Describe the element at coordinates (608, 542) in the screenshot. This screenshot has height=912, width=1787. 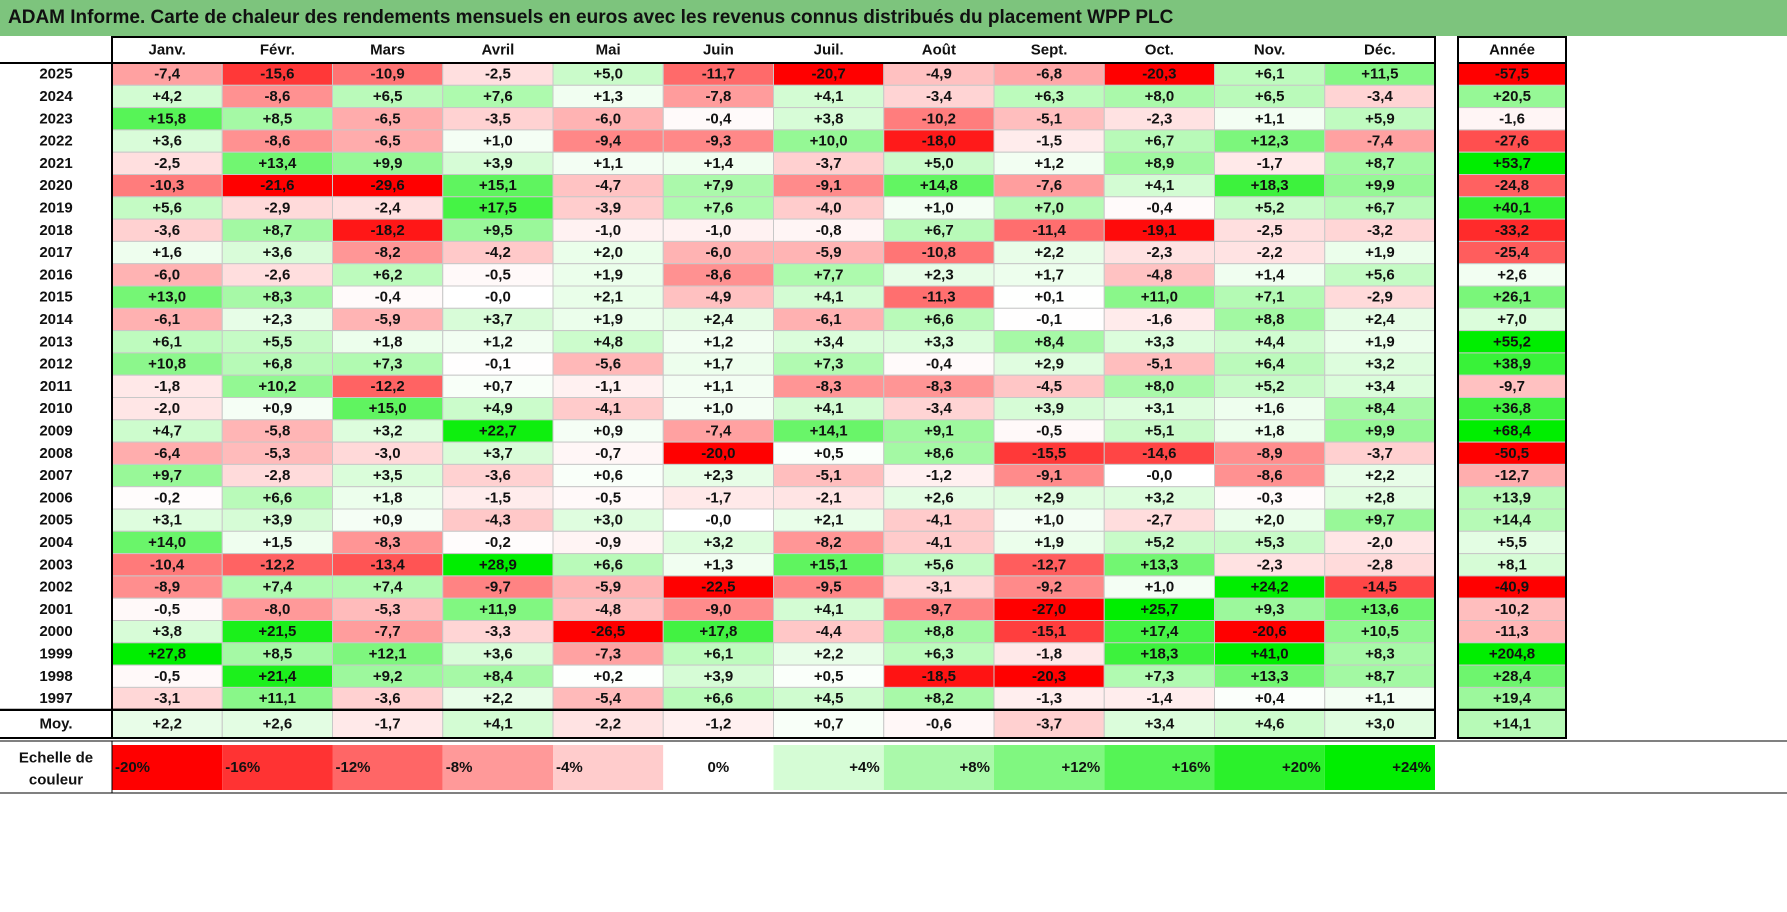
I see `cell-value: -0,9` at that location.